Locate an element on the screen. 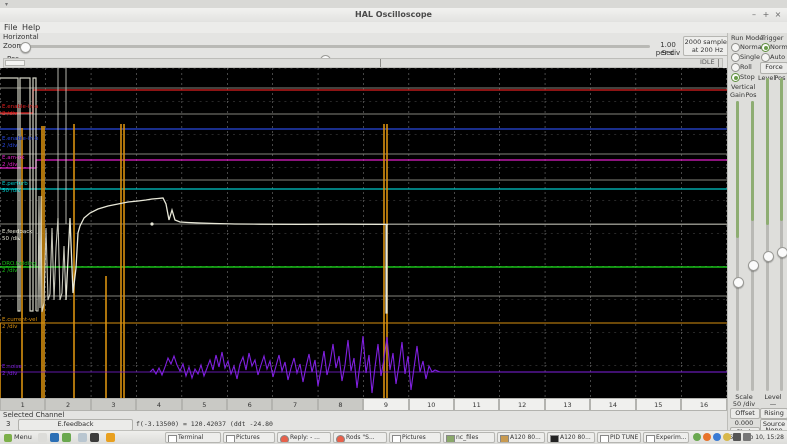  trigger-pos-slider-knob is located at coordinates (782, 252).